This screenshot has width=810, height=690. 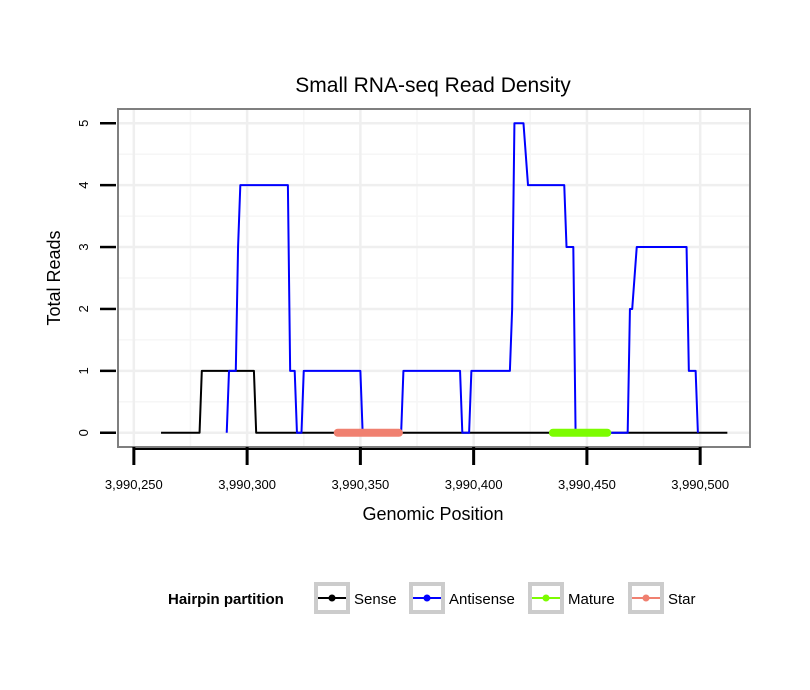 What do you see at coordinates (432, 514) in the screenshot?
I see `x-axis-label: Genomic Position` at bounding box center [432, 514].